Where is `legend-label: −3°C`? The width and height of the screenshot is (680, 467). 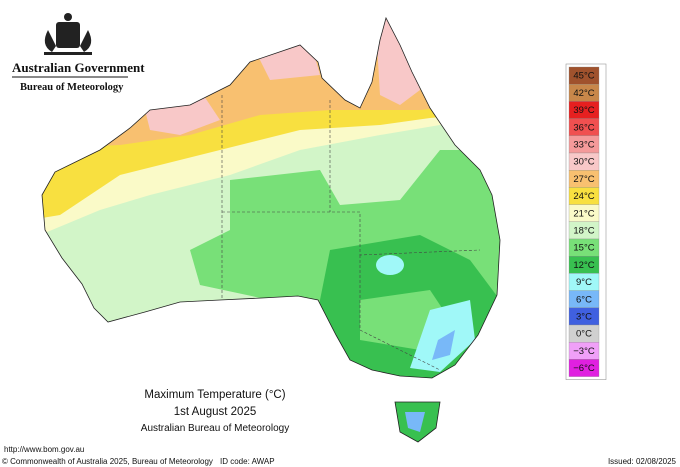
legend-label: −3°C is located at coordinates (584, 351).